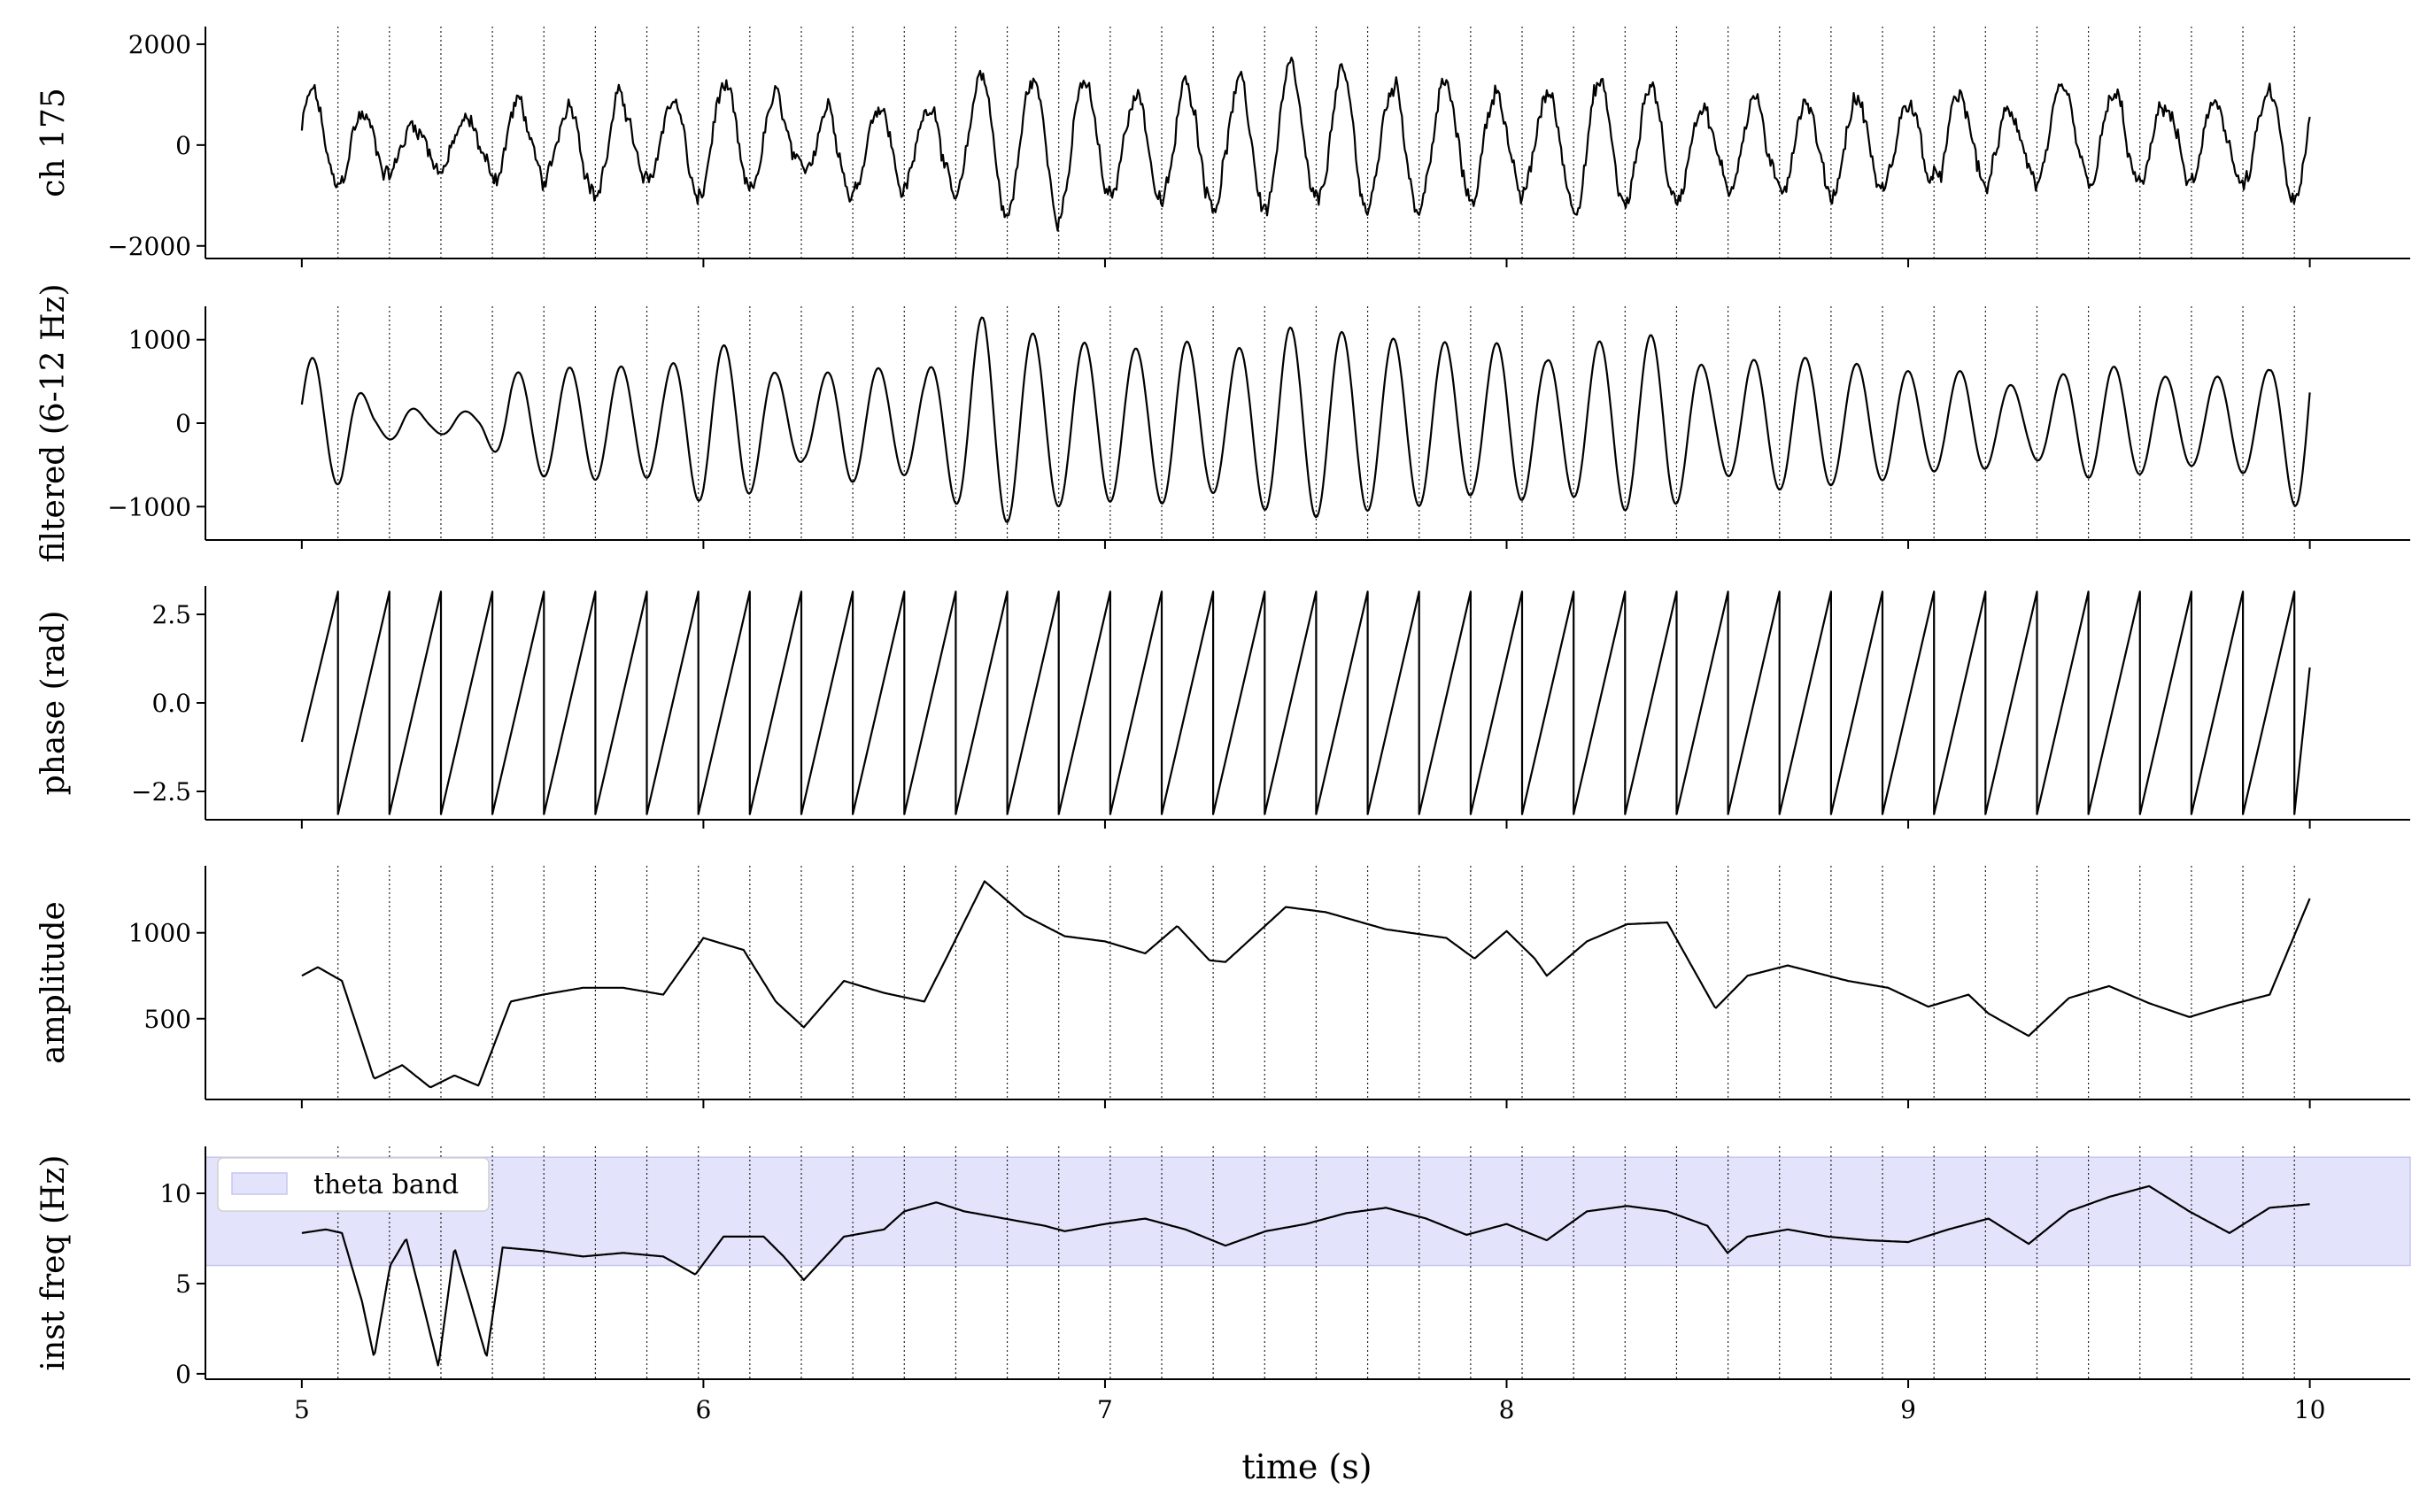 The width and height of the screenshot is (2435, 1512). I want to click on y-tick-label: 2000, so click(159, 44).